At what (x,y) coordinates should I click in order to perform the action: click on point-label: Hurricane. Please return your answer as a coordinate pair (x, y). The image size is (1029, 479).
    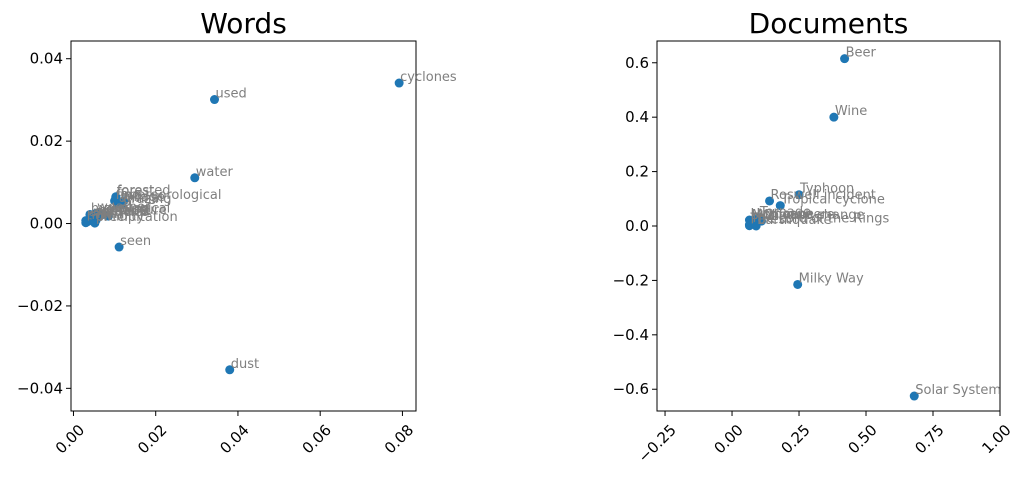
    Looking at the image, I should click on (781, 214).